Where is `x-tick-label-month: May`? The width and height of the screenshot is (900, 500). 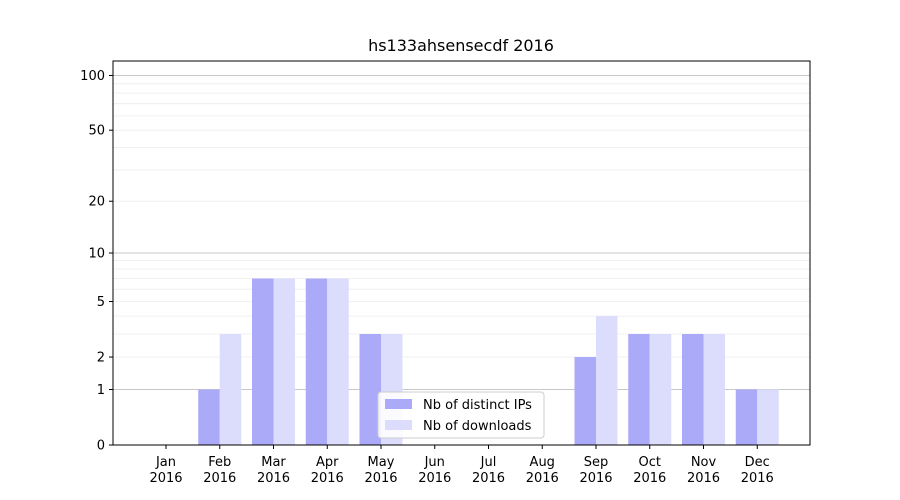
x-tick-label-month: May is located at coordinates (381, 462).